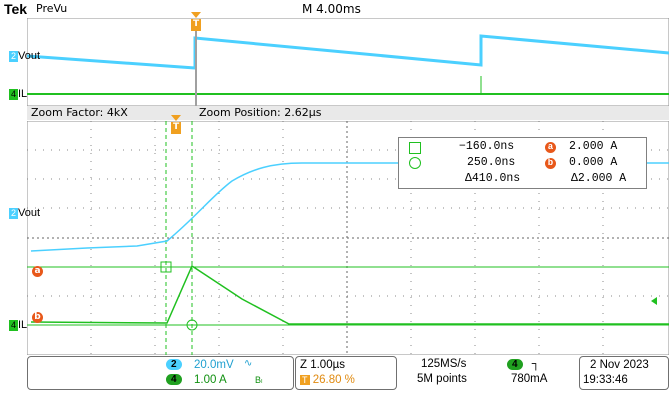 This screenshot has height=407, width=669. Describe the element at coordinates (349, 294) in the screenshot. I see `main-ch4-trace` at that location.